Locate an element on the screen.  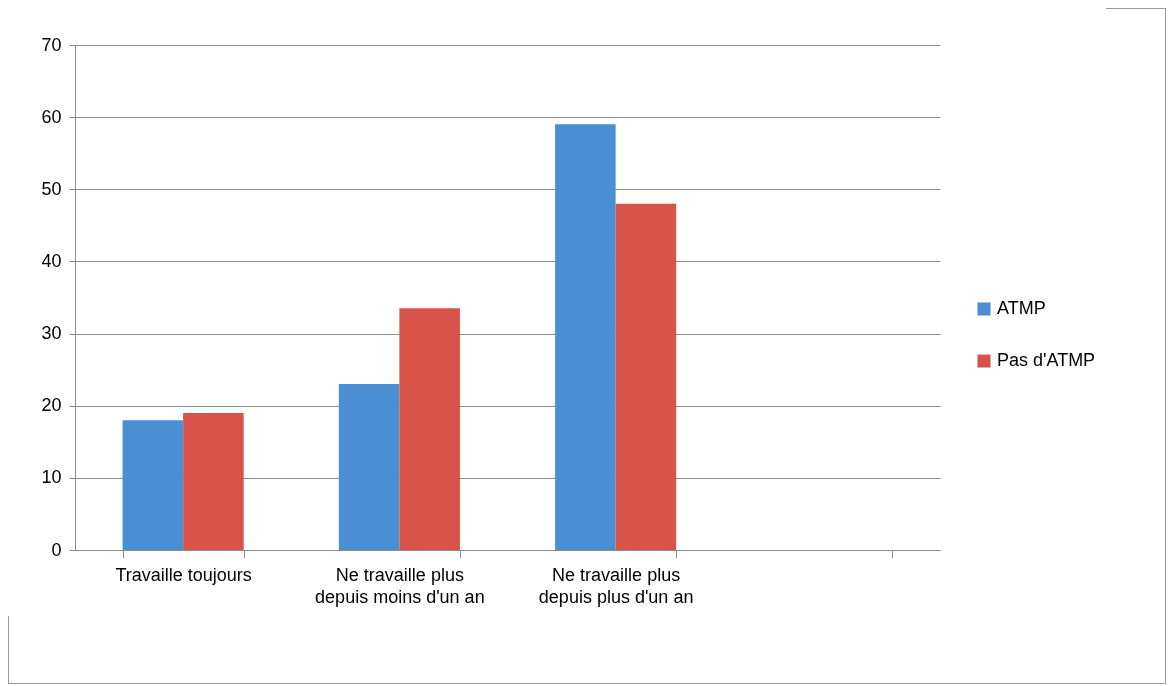
x-tick-label: Ne travaille plus depuis moins d'un an is located at coordinates (400, 585).